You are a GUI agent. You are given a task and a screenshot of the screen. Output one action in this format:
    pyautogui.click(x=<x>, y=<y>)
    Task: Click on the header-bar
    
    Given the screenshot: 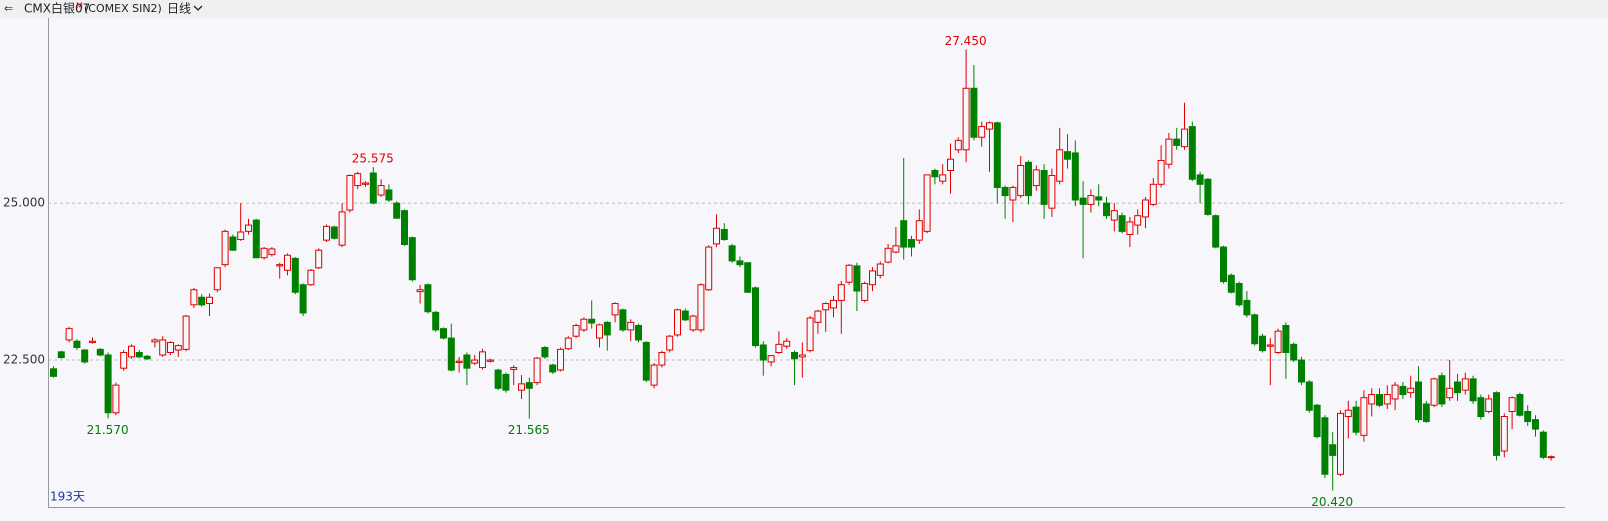 What is the action you would take?
    pyautogui.click(x=804, y=9)
    